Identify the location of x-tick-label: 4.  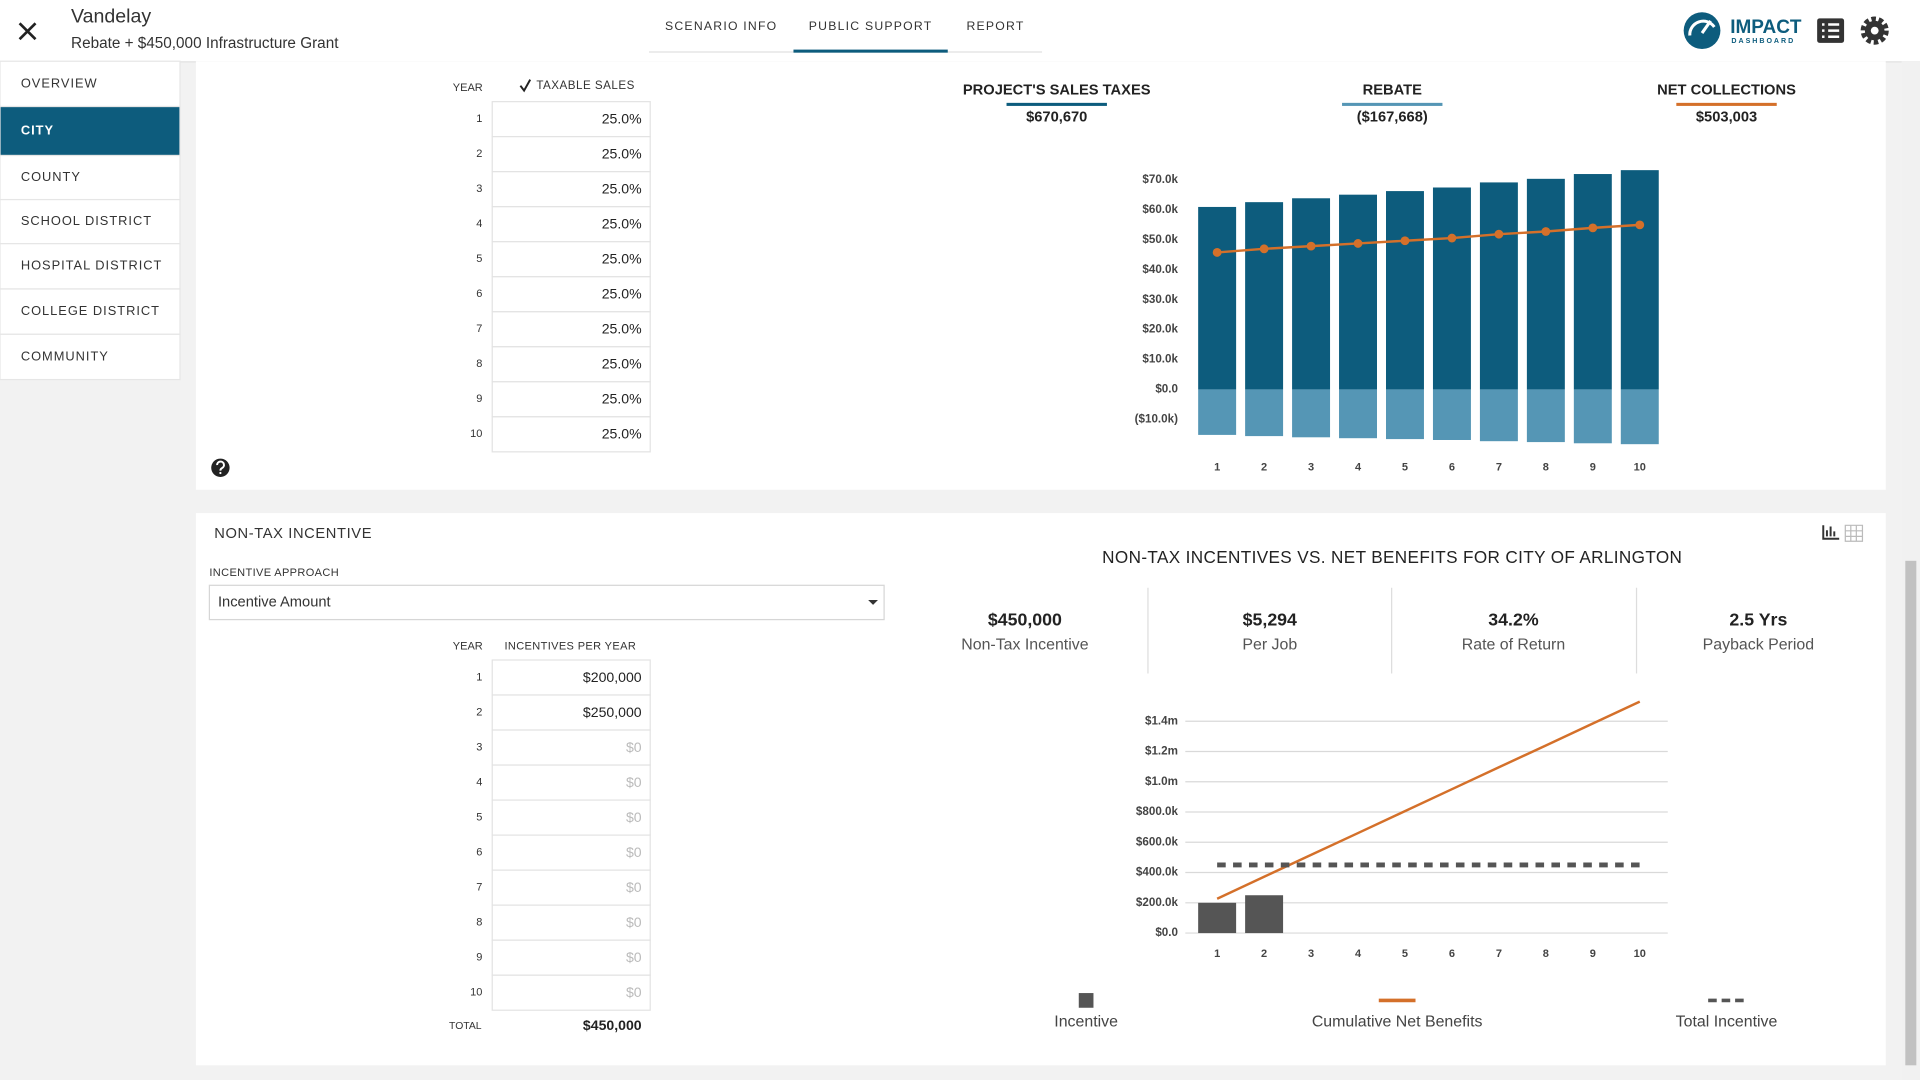
(1358, 468).